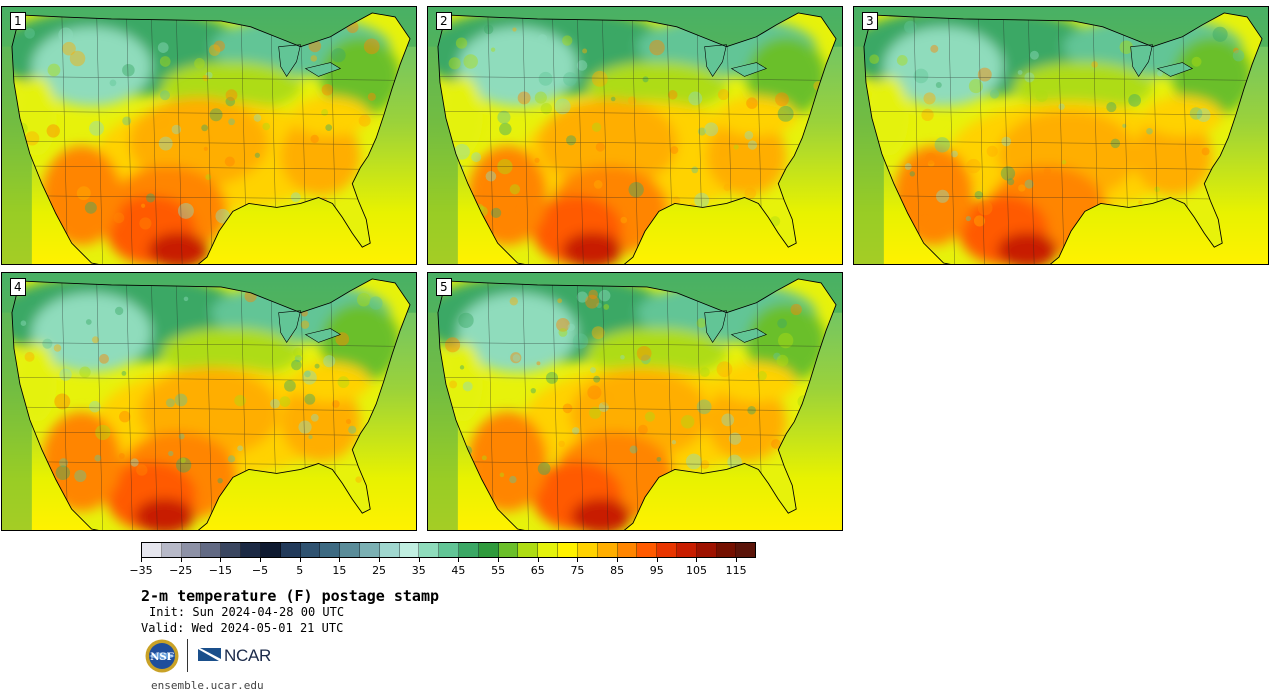  What do you see at coordinates (207, 685) in the screenshot?
I see `website-url: ensemble.ucar.edu` at bounding box center [207, 685].